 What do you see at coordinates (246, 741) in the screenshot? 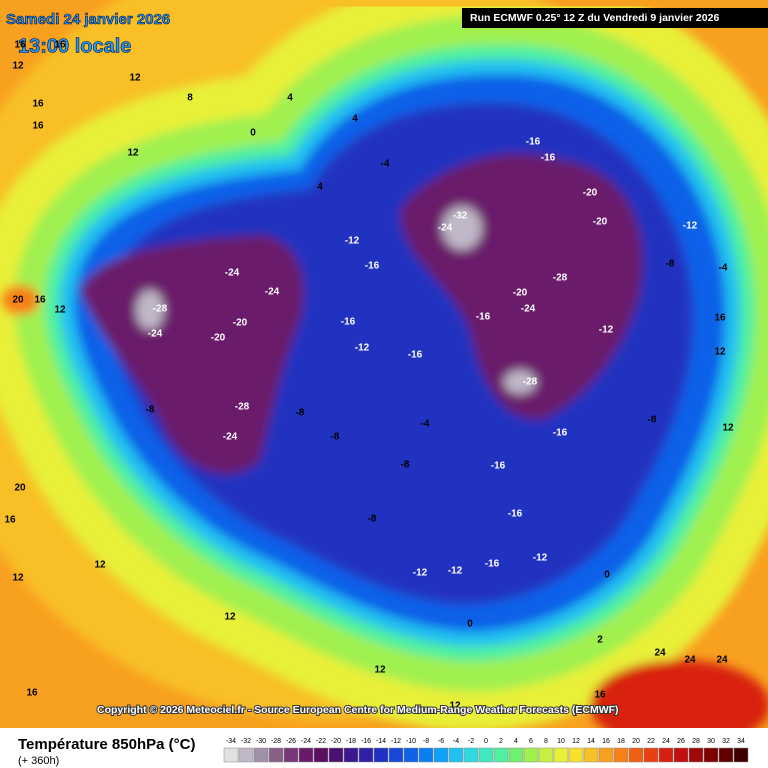
I see `scale-label: -32` at bounding box center [246, 741].